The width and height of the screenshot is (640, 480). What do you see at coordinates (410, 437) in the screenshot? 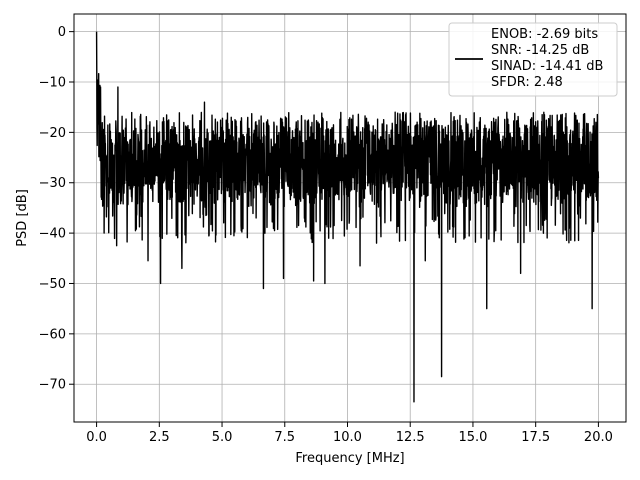
I see `x-tick-label: 12.5` at bounding box center [410, 437].